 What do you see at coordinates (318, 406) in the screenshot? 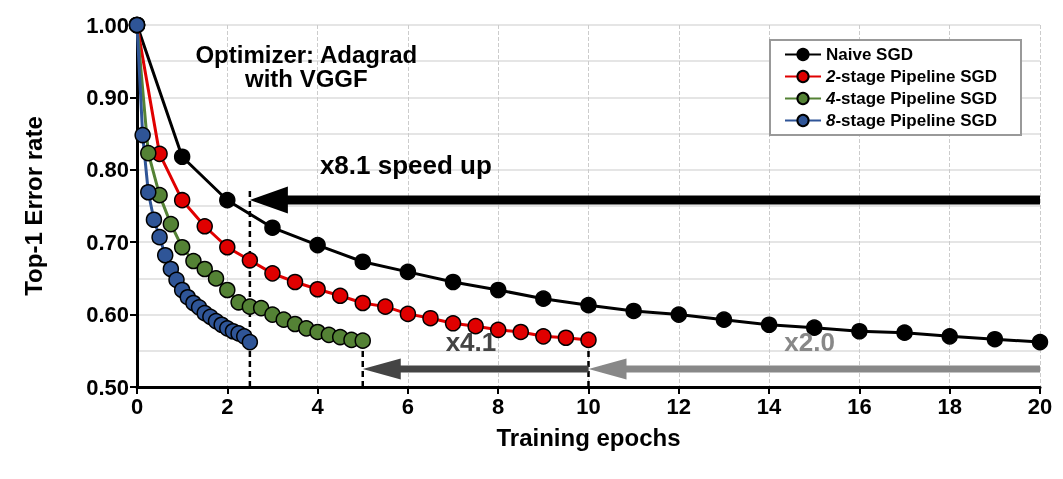
I see `x-tick-label: 4` at bounding box center [318, 406].